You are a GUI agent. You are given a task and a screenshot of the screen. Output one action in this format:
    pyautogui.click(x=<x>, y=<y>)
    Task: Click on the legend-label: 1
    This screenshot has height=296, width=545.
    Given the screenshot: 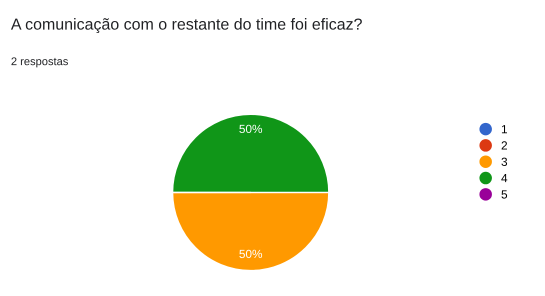 What is the action you would take?
    pyautogui.click(x=505, y=129)
    